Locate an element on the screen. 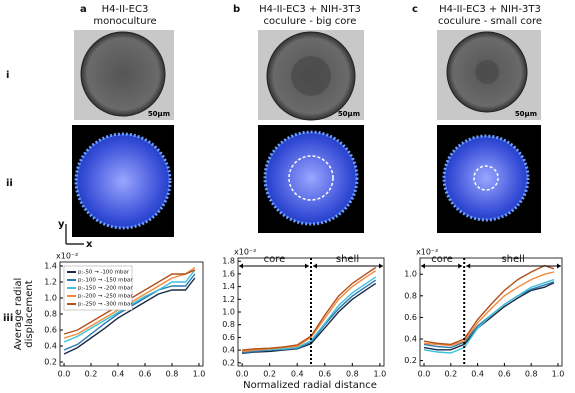 This screenshot has width=575, height=393. panel-title: coculure - small core is located at coordinates (490, 21).